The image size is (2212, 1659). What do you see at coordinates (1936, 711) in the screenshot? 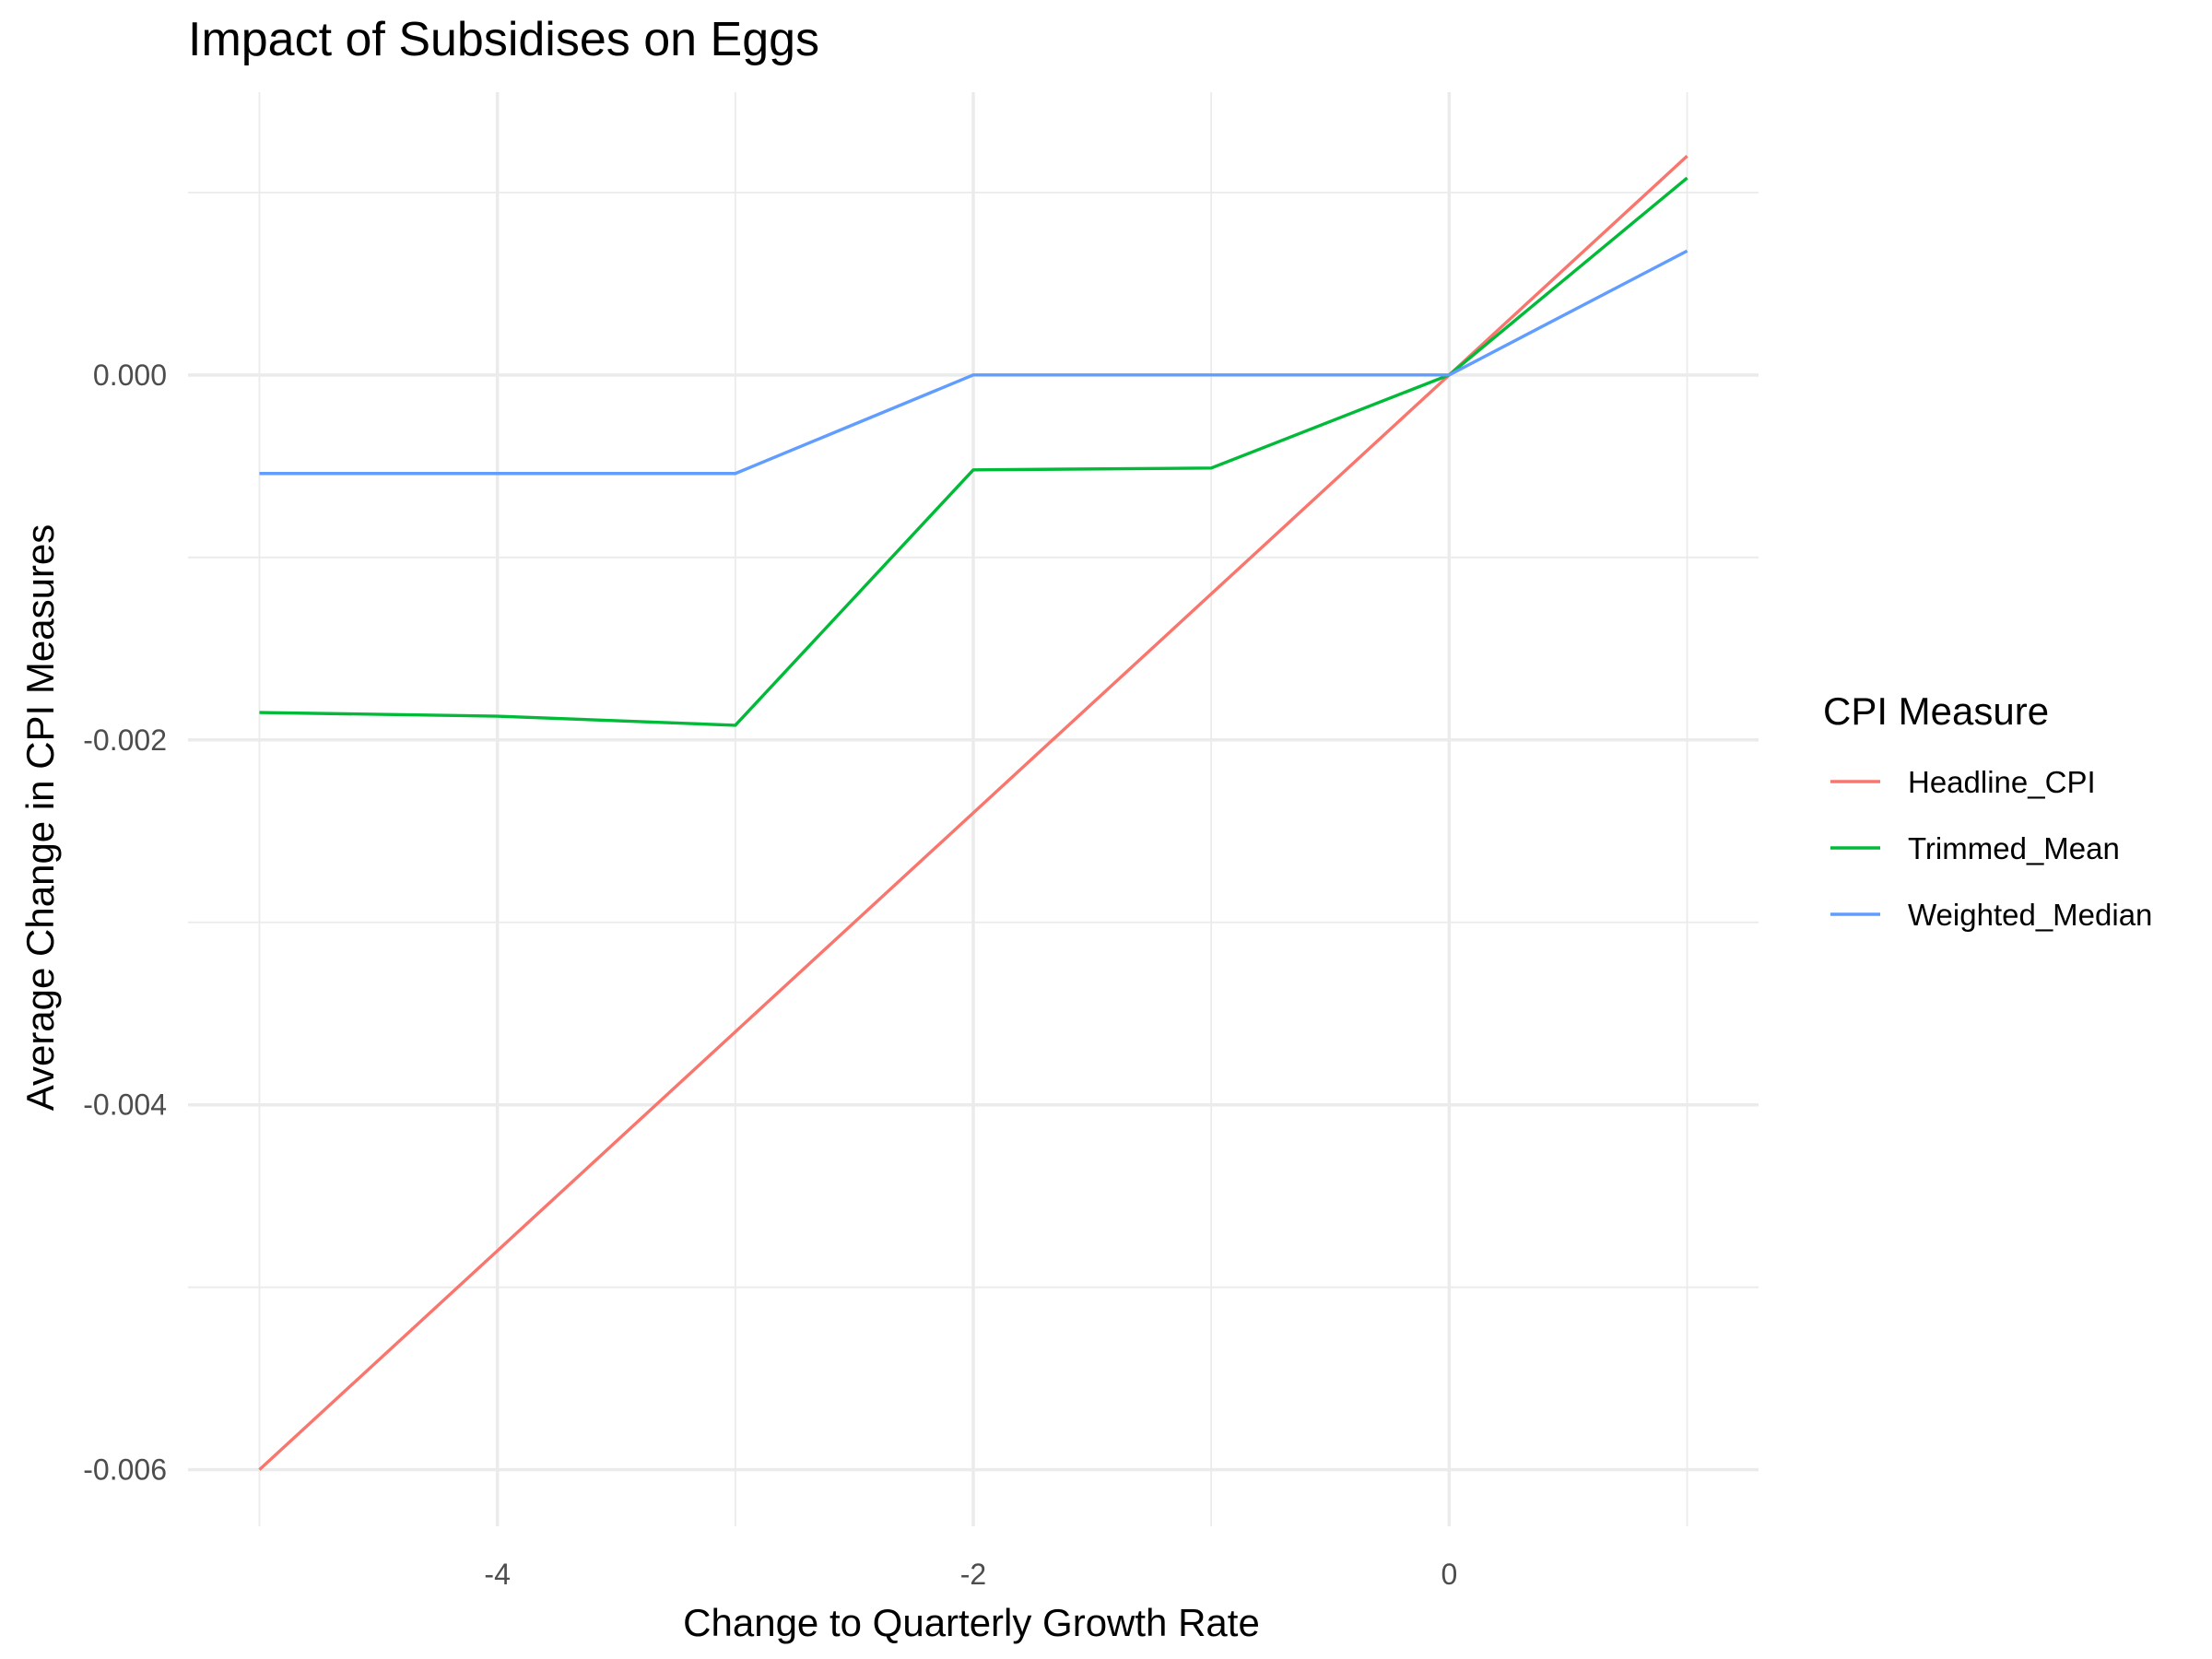
I see `legend-title: CPI Measure` at bounding box center [1936, 711].